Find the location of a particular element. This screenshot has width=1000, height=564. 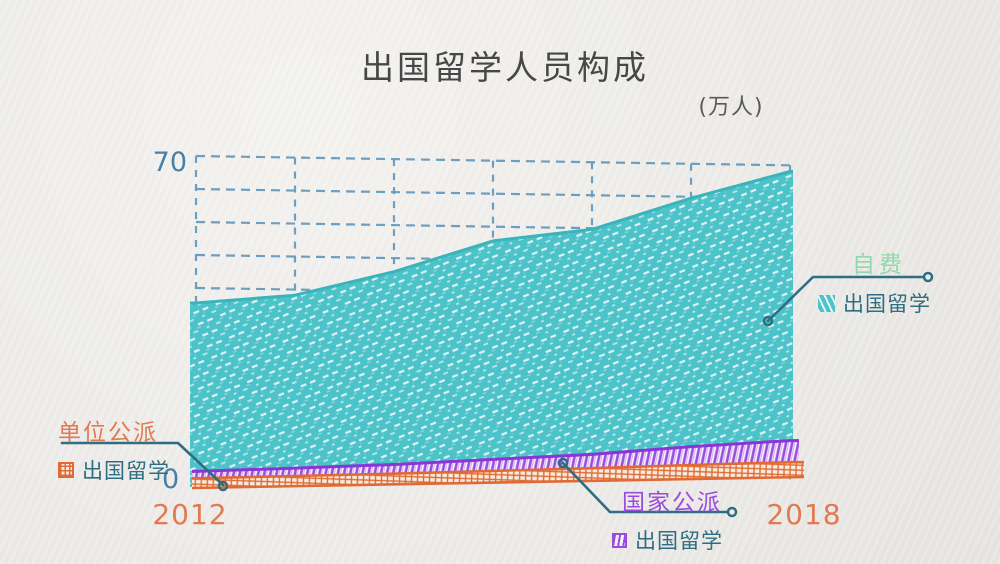

area-employer-sponsored-edge is located at coordinates (498, 470).